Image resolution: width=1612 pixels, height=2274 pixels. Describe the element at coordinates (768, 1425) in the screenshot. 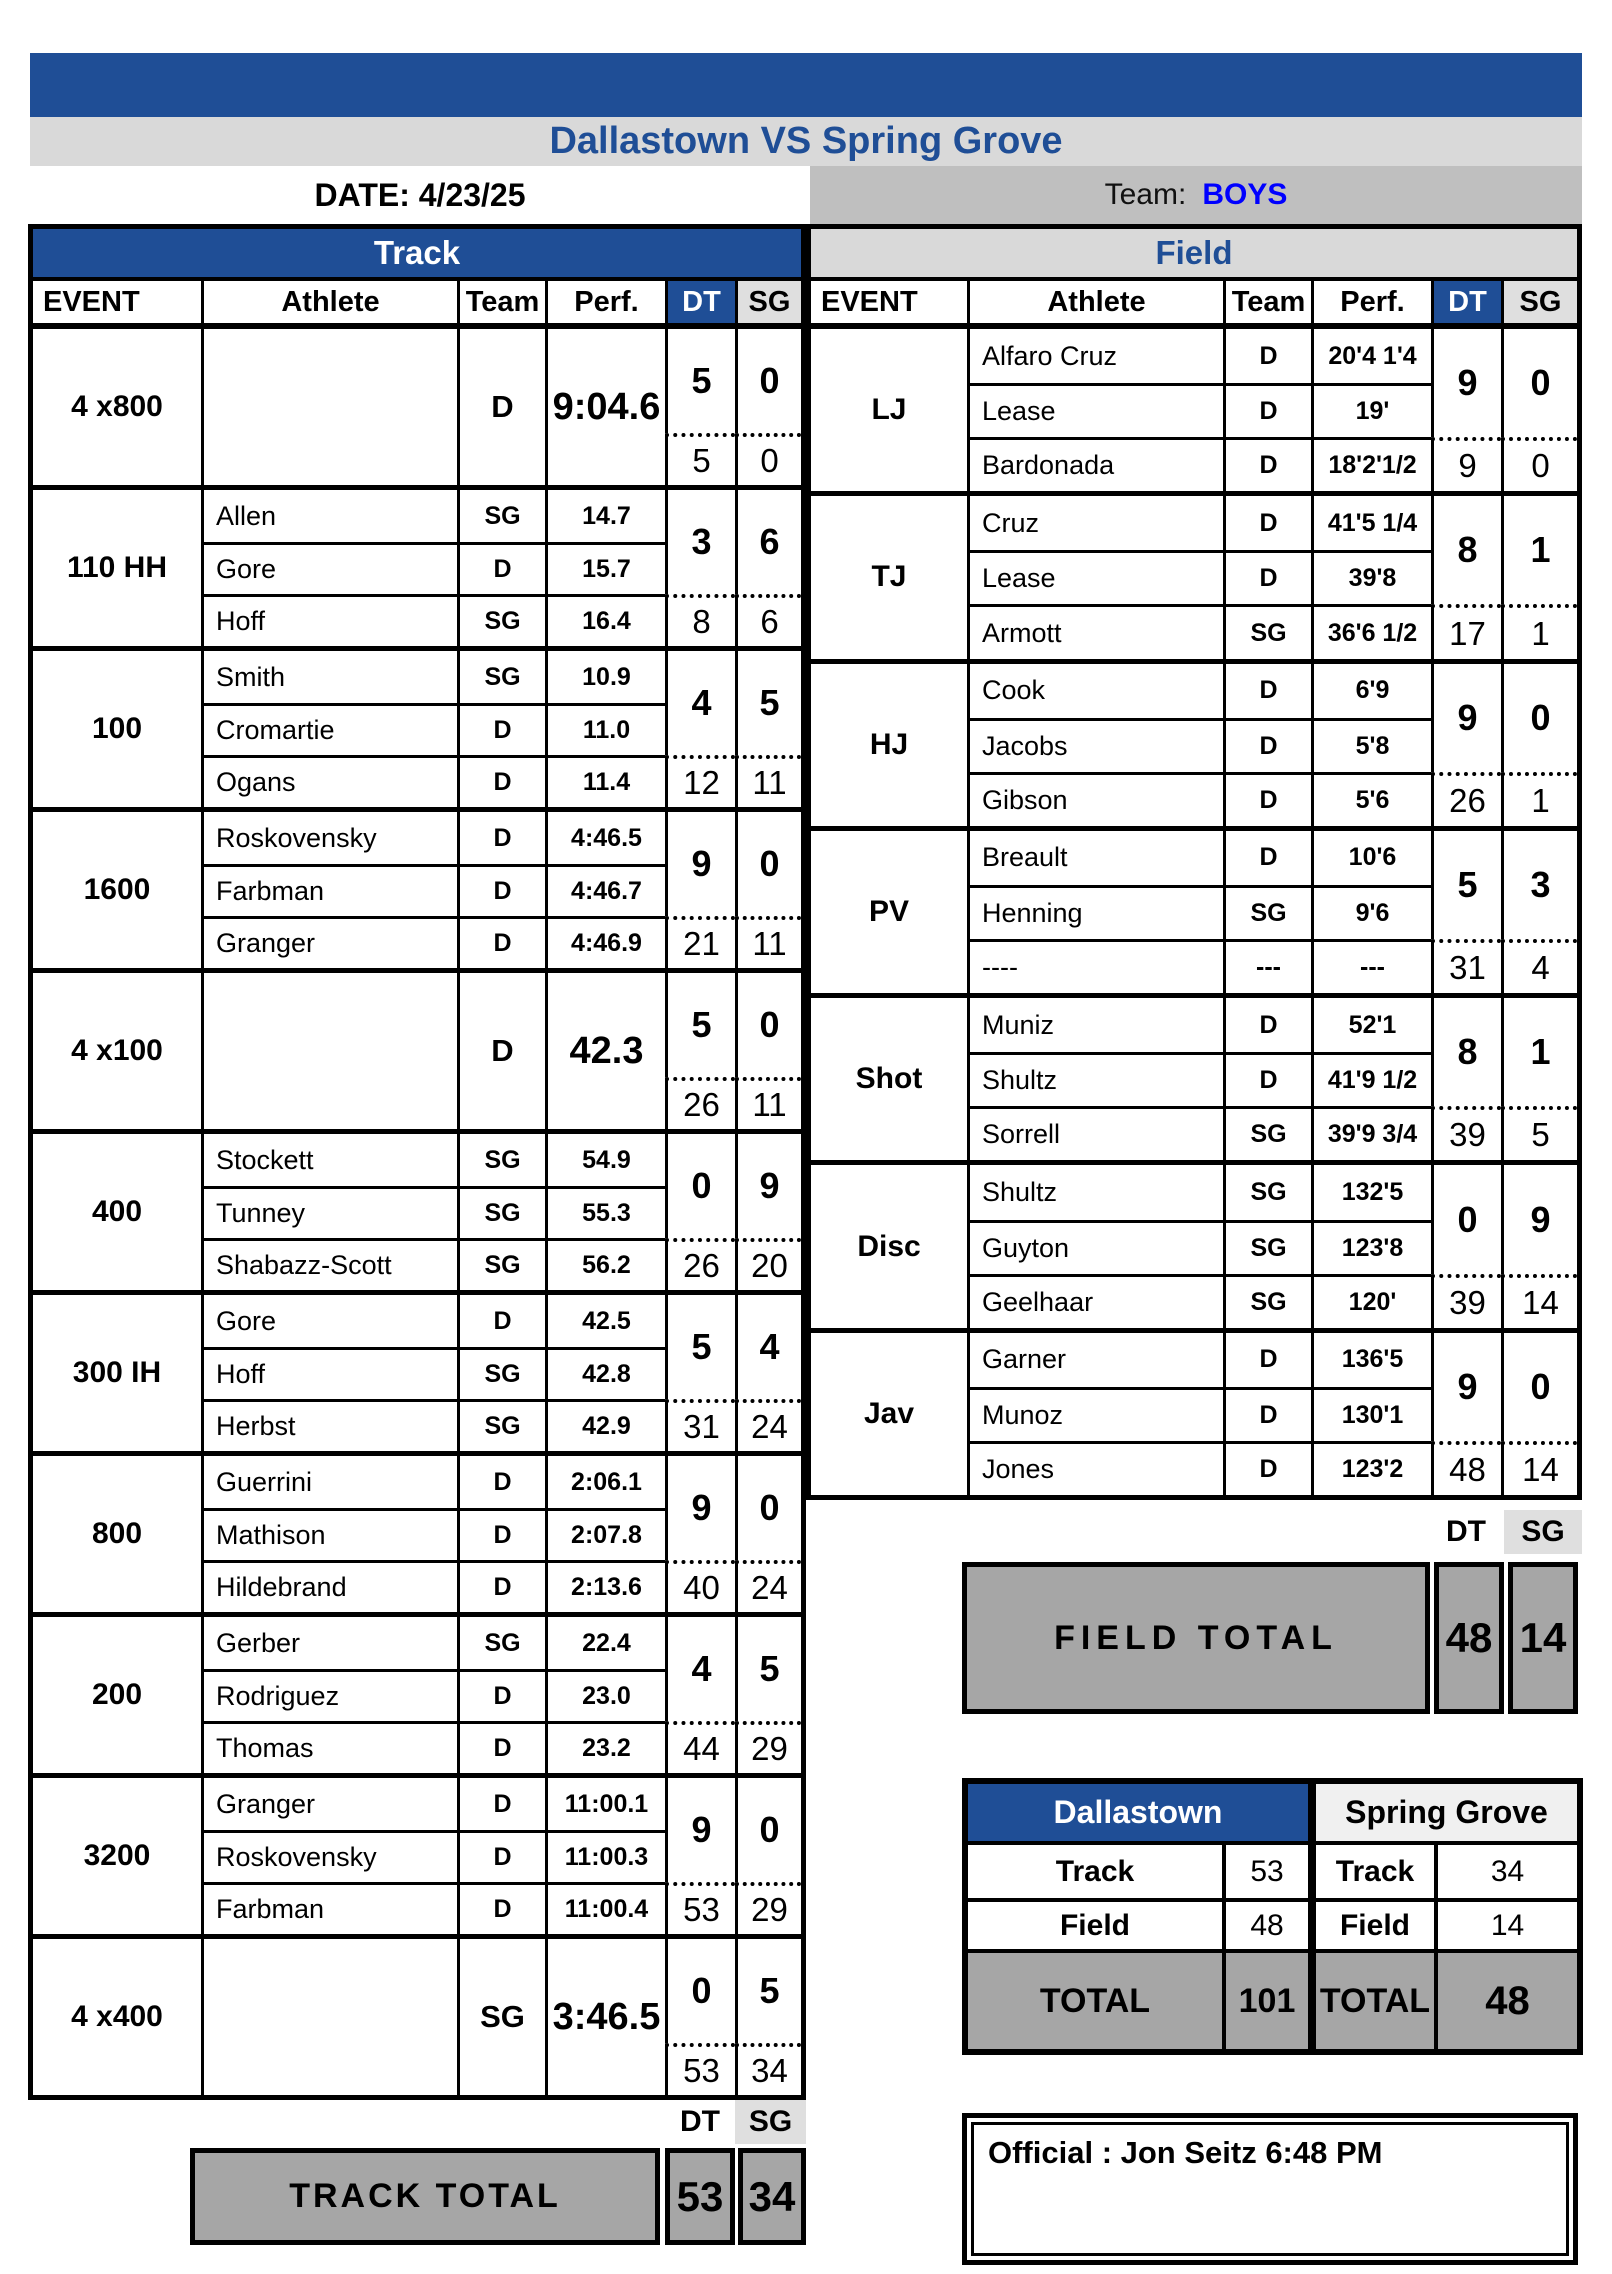

I see `sg-cumulative-points: 24` at that location.